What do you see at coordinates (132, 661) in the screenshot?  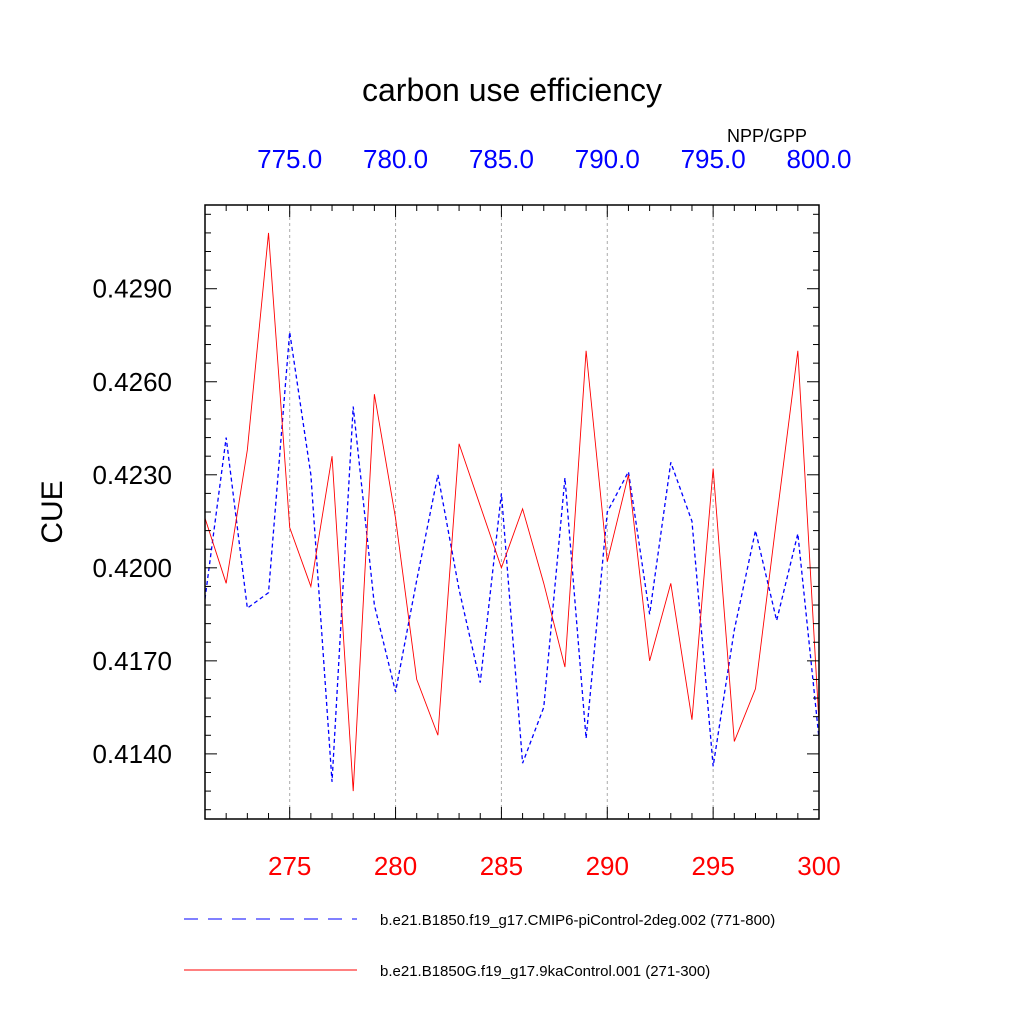 I see `y-tick-label: 0.4170` at bounding box center [132, 661].